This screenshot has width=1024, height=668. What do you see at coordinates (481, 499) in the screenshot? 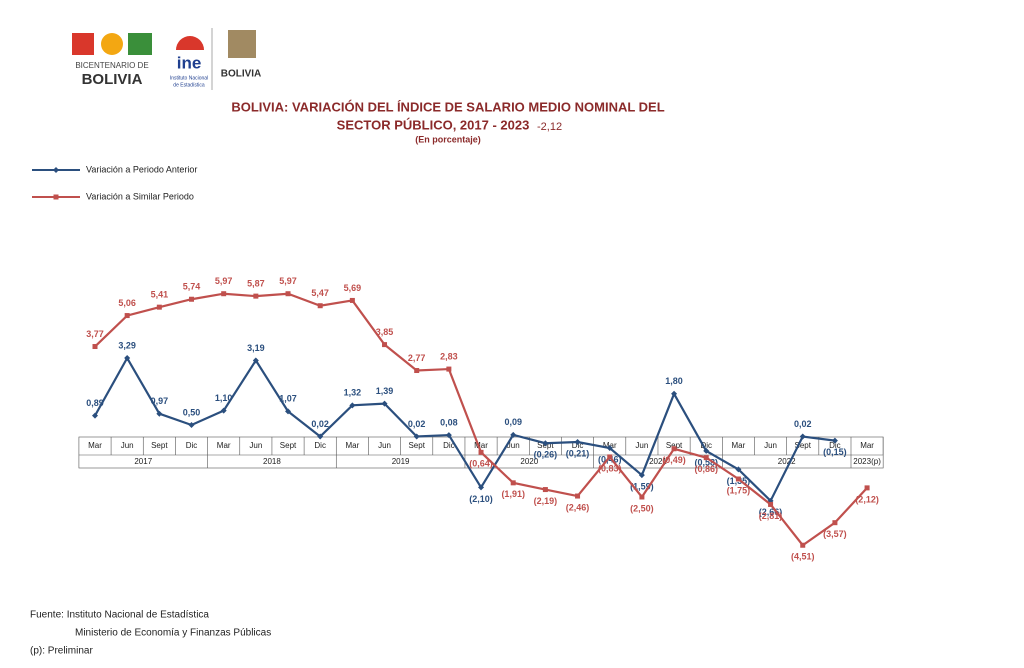
I see `data-label: (2,10)` at bounding box center [481, 499].